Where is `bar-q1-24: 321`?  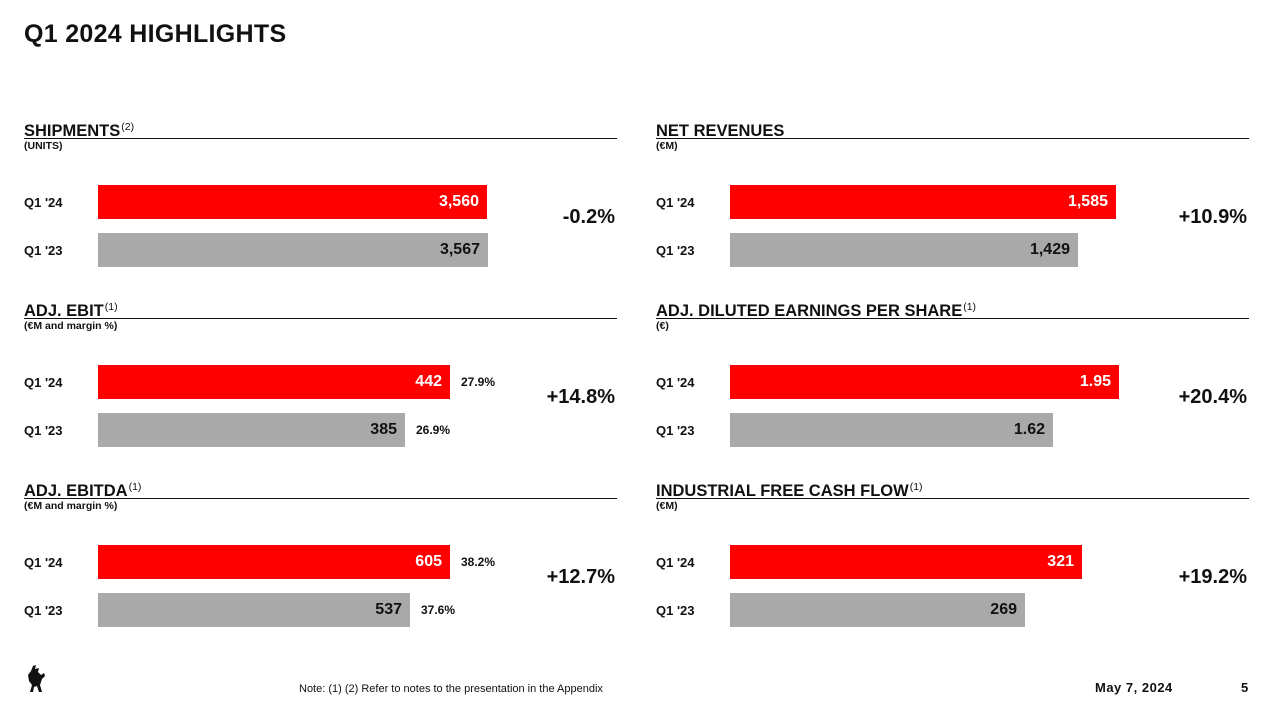 bar-q1-24: 321 is located at coordinates (906, 562).